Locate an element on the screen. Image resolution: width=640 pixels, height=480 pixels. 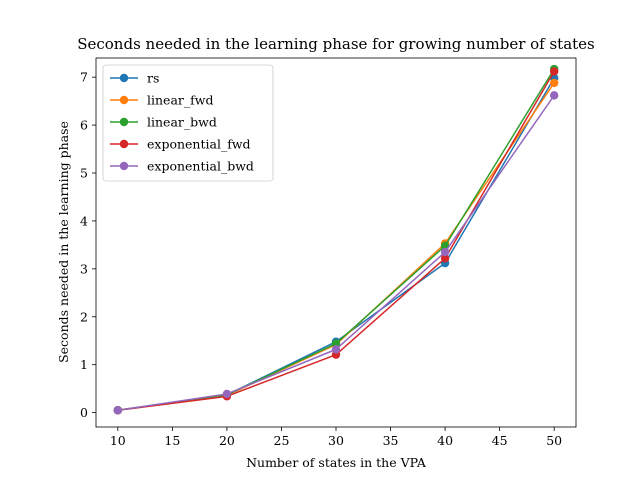
x-tick-label: 10 is located at coordinates (118, 440).